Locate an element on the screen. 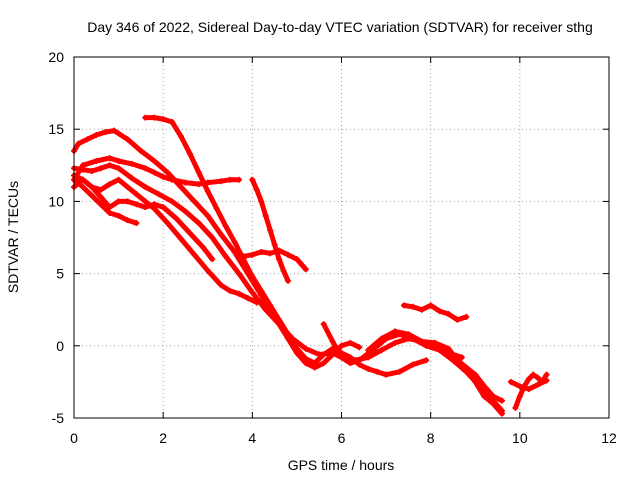 Image resolution: width=640 pixels, height=480 pixels. x-tick-label: 0 is located at coordinates (74, 438).